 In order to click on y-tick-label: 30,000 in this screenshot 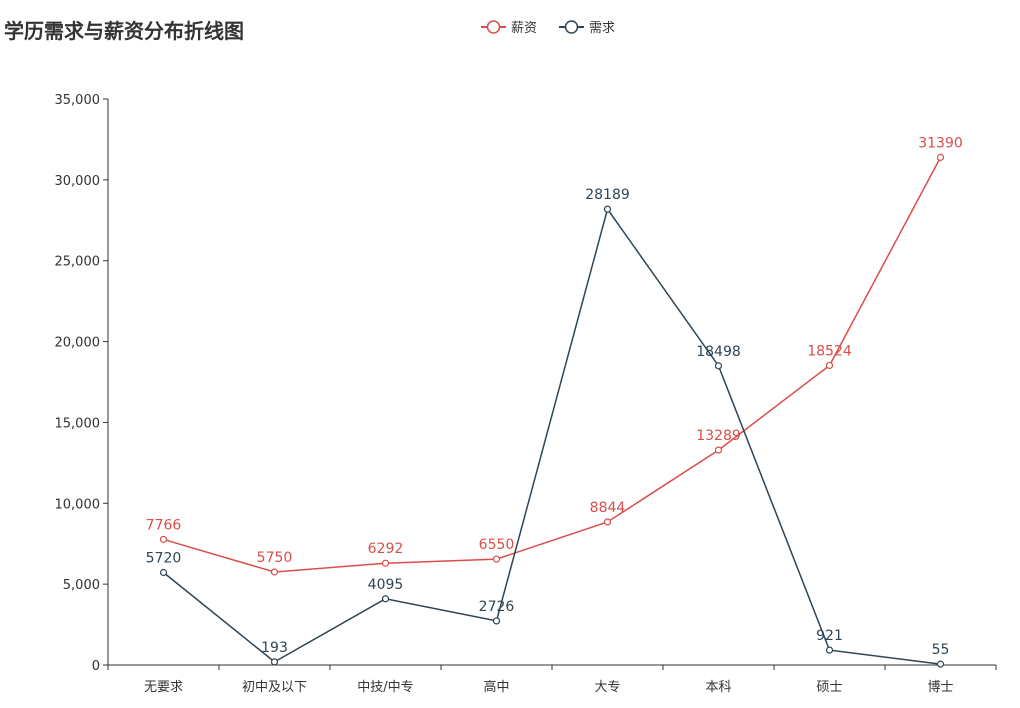, I will do `click(78, 181)`.